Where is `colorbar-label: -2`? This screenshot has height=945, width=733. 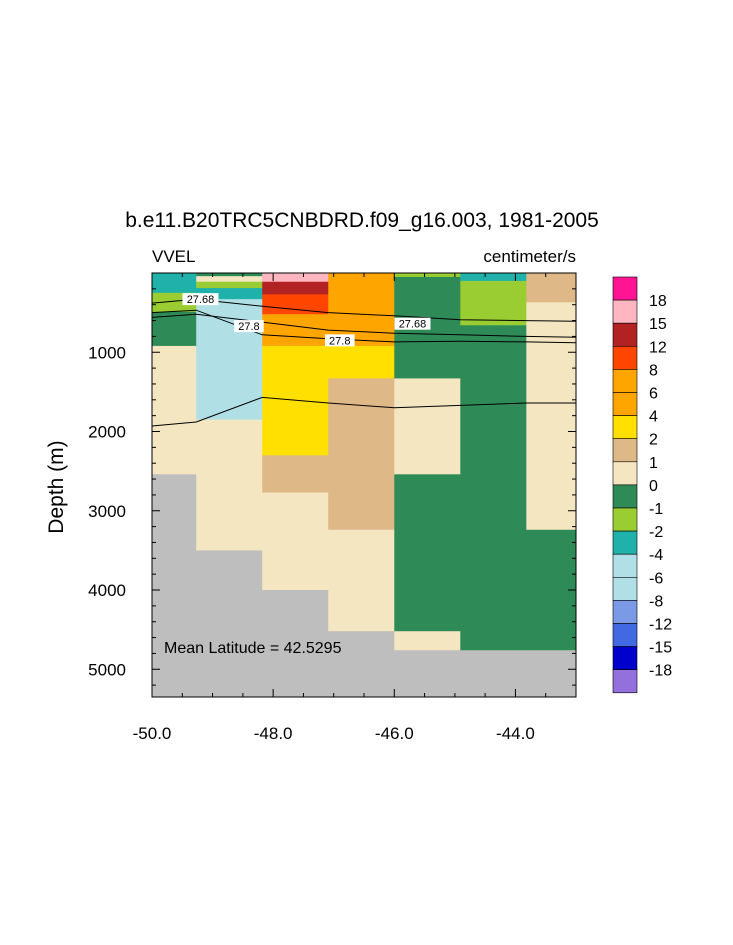
colorbar-label: -2 is located at coordinates (656, 532).